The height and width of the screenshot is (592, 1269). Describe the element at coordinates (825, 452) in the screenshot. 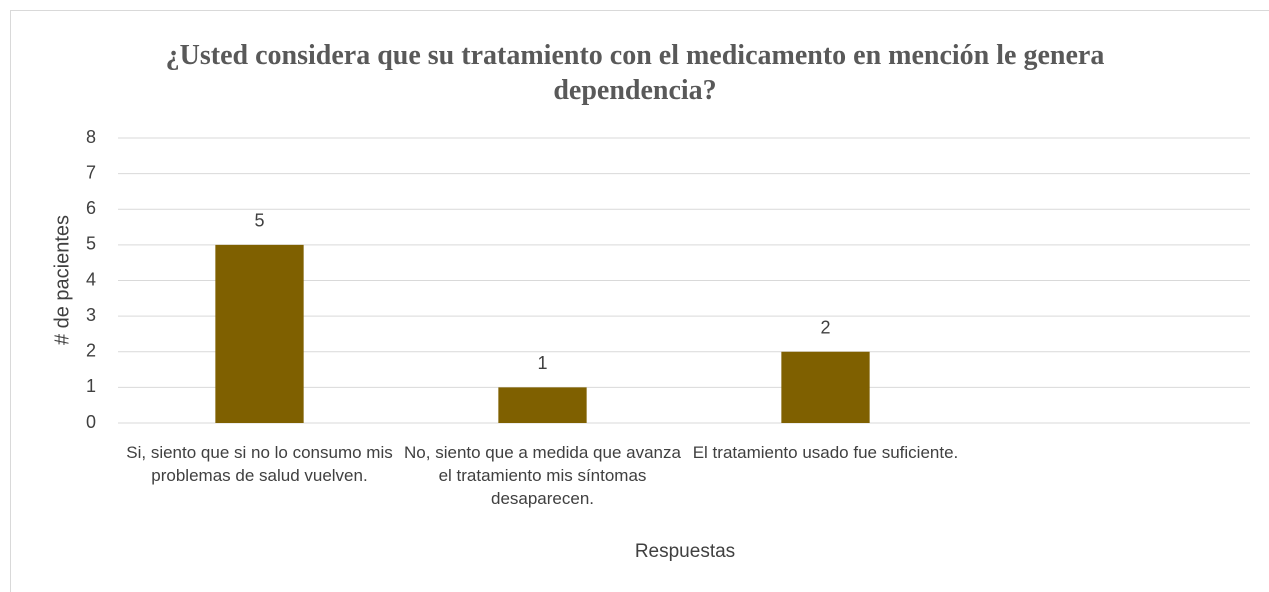

I see `x-tick-label: El tratamiento usado fue suficiente.` at that location.